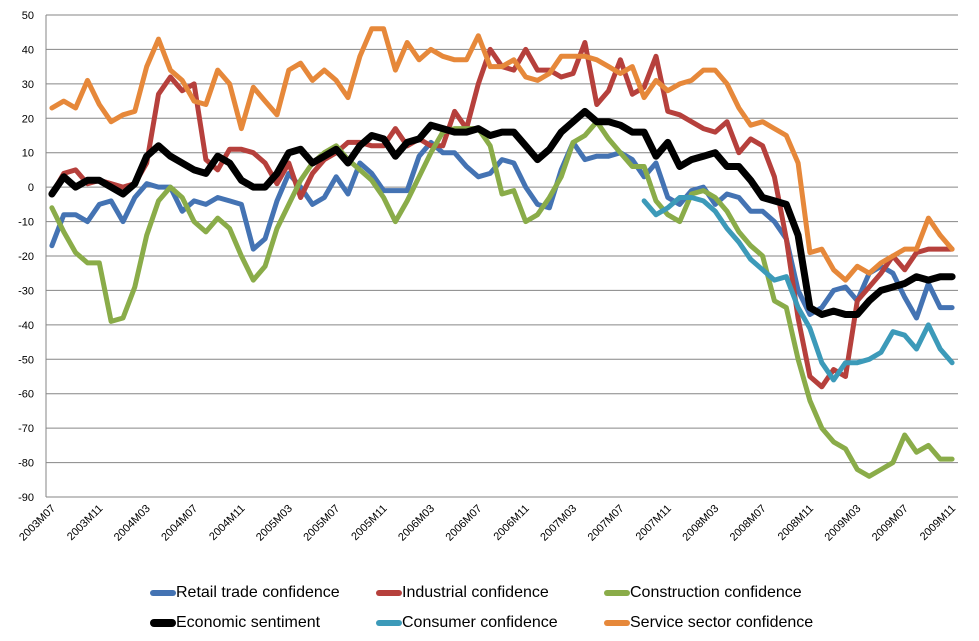 The height and width of the screenshot is (641, 979). I want to click on y-axis-ticks: 50 40 30 20 10 0 -10 -20 -30 -40 -50 -60 -70 -80 -90, so click(26, 257).